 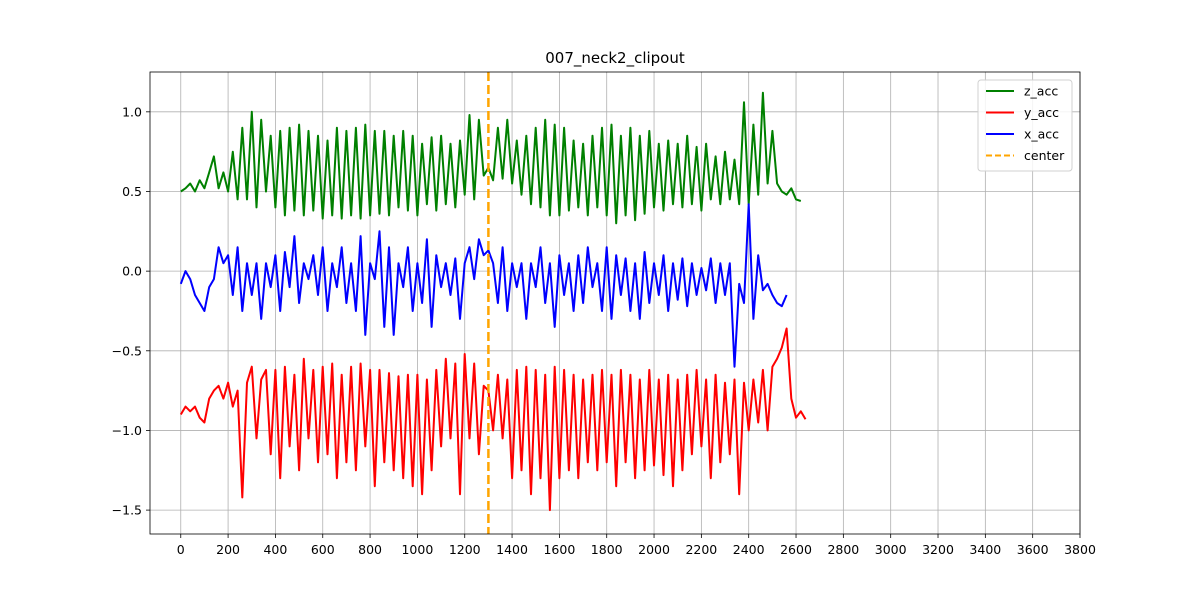 What do you see at coordinates (323, 549) in the screenshot?
I see `x-tick-label: 600` at bounding box center [323, 549].